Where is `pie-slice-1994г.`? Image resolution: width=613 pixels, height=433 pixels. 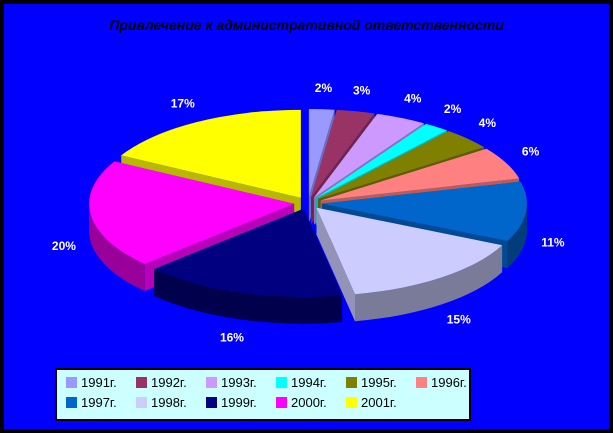
pie-slice-1994г. is located at coordinates (381, 161).